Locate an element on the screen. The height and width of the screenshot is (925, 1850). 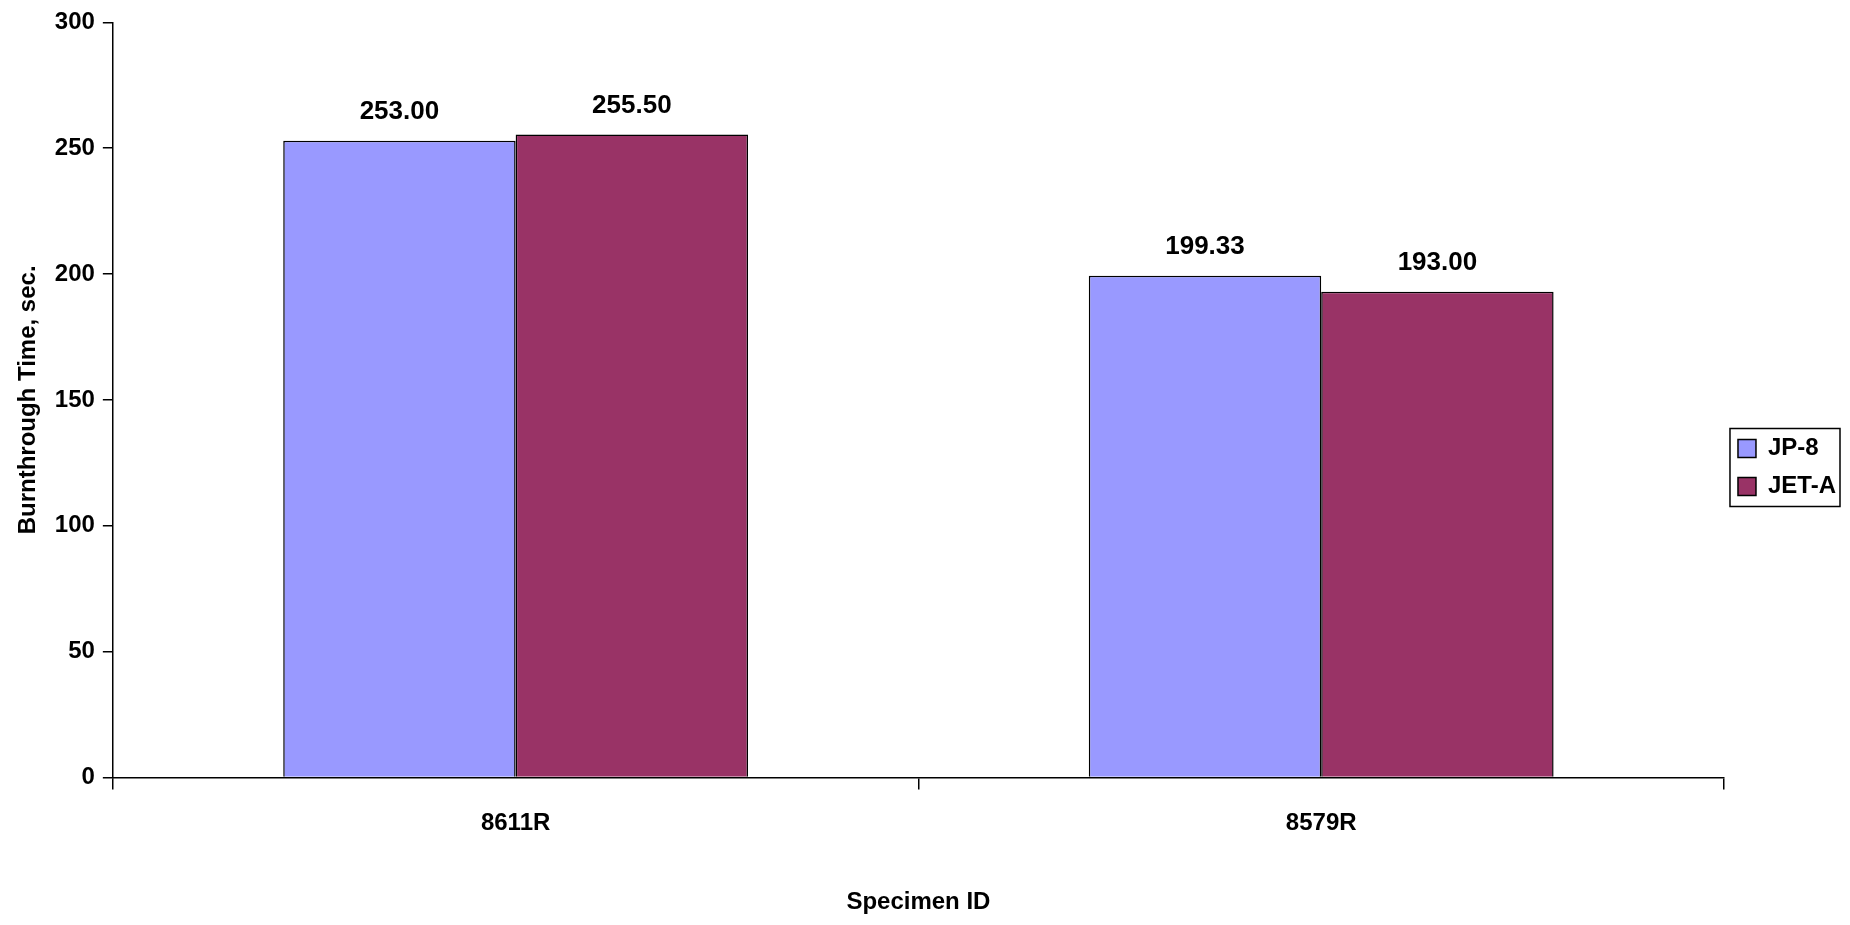
x-tick-label: 8579R is located at coordinates (1321, 822).